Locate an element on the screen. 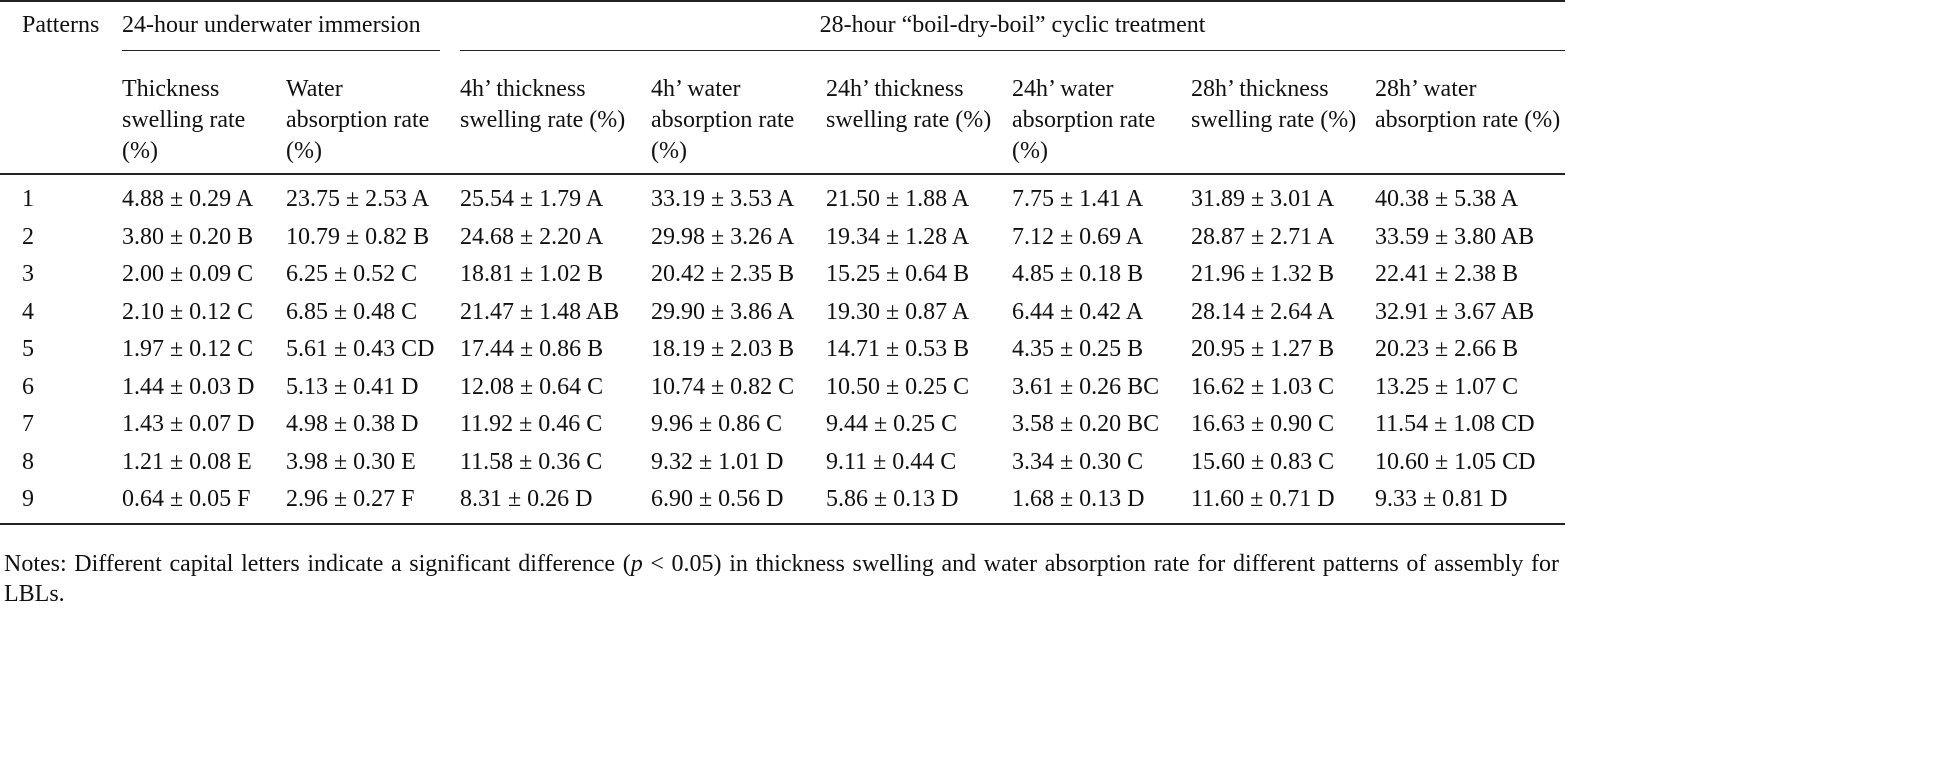 Image resolution: width=1958 pixels, height=761 pixels. value-cell: 33.19 ± 3.53 A is located at coordinates (723, 199).